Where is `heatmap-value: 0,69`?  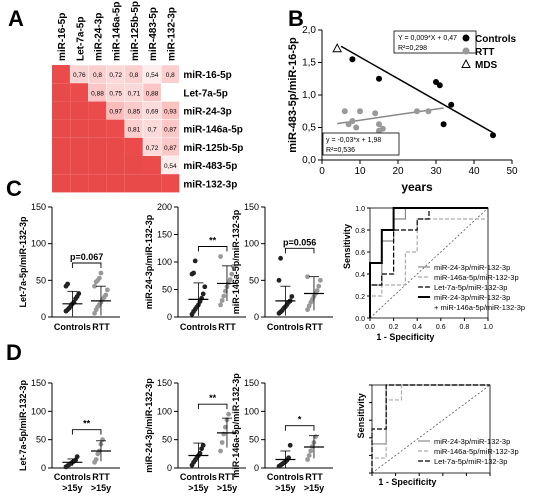
heatmap-value: 0,69 is located at coordinates (152, 112).